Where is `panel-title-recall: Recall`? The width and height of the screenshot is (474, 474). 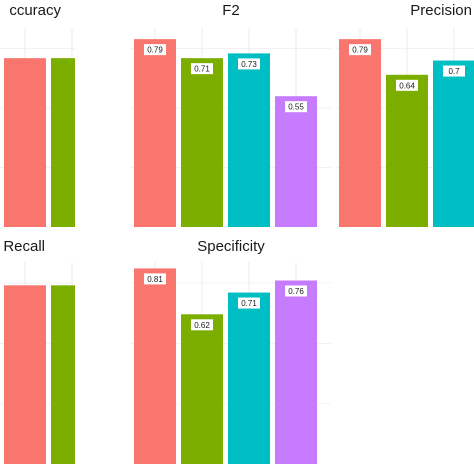
panel-title-recall: Recall is located at coordinates (24, 246).